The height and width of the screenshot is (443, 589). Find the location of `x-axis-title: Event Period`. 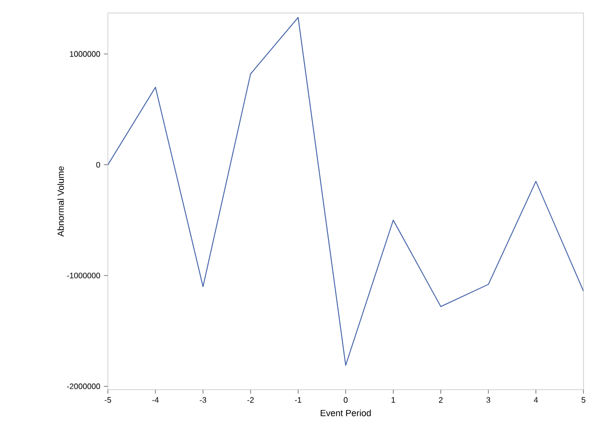

x-axis-title: Event Period is located at coordinates (345, 413).